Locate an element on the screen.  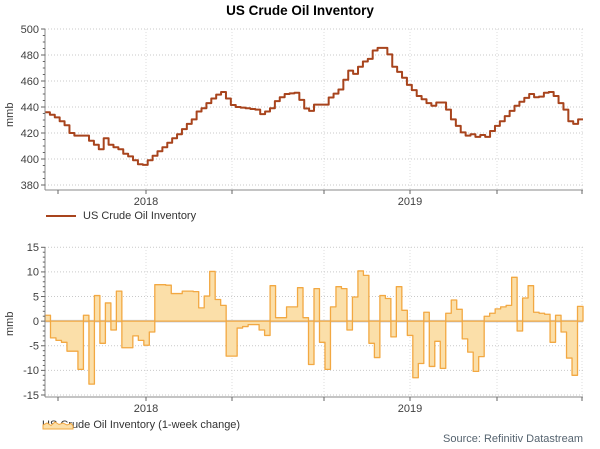
inventory-legend: US Crude Oil Inventory is located at coordinates (121, 216).